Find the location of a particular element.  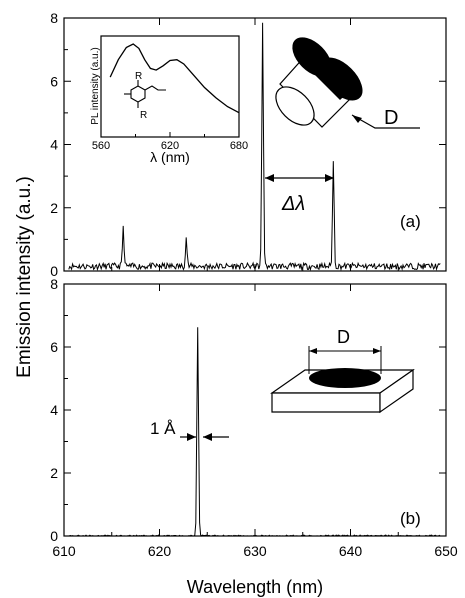

cylinder-diagram: D is located at coordinates (347, 83).